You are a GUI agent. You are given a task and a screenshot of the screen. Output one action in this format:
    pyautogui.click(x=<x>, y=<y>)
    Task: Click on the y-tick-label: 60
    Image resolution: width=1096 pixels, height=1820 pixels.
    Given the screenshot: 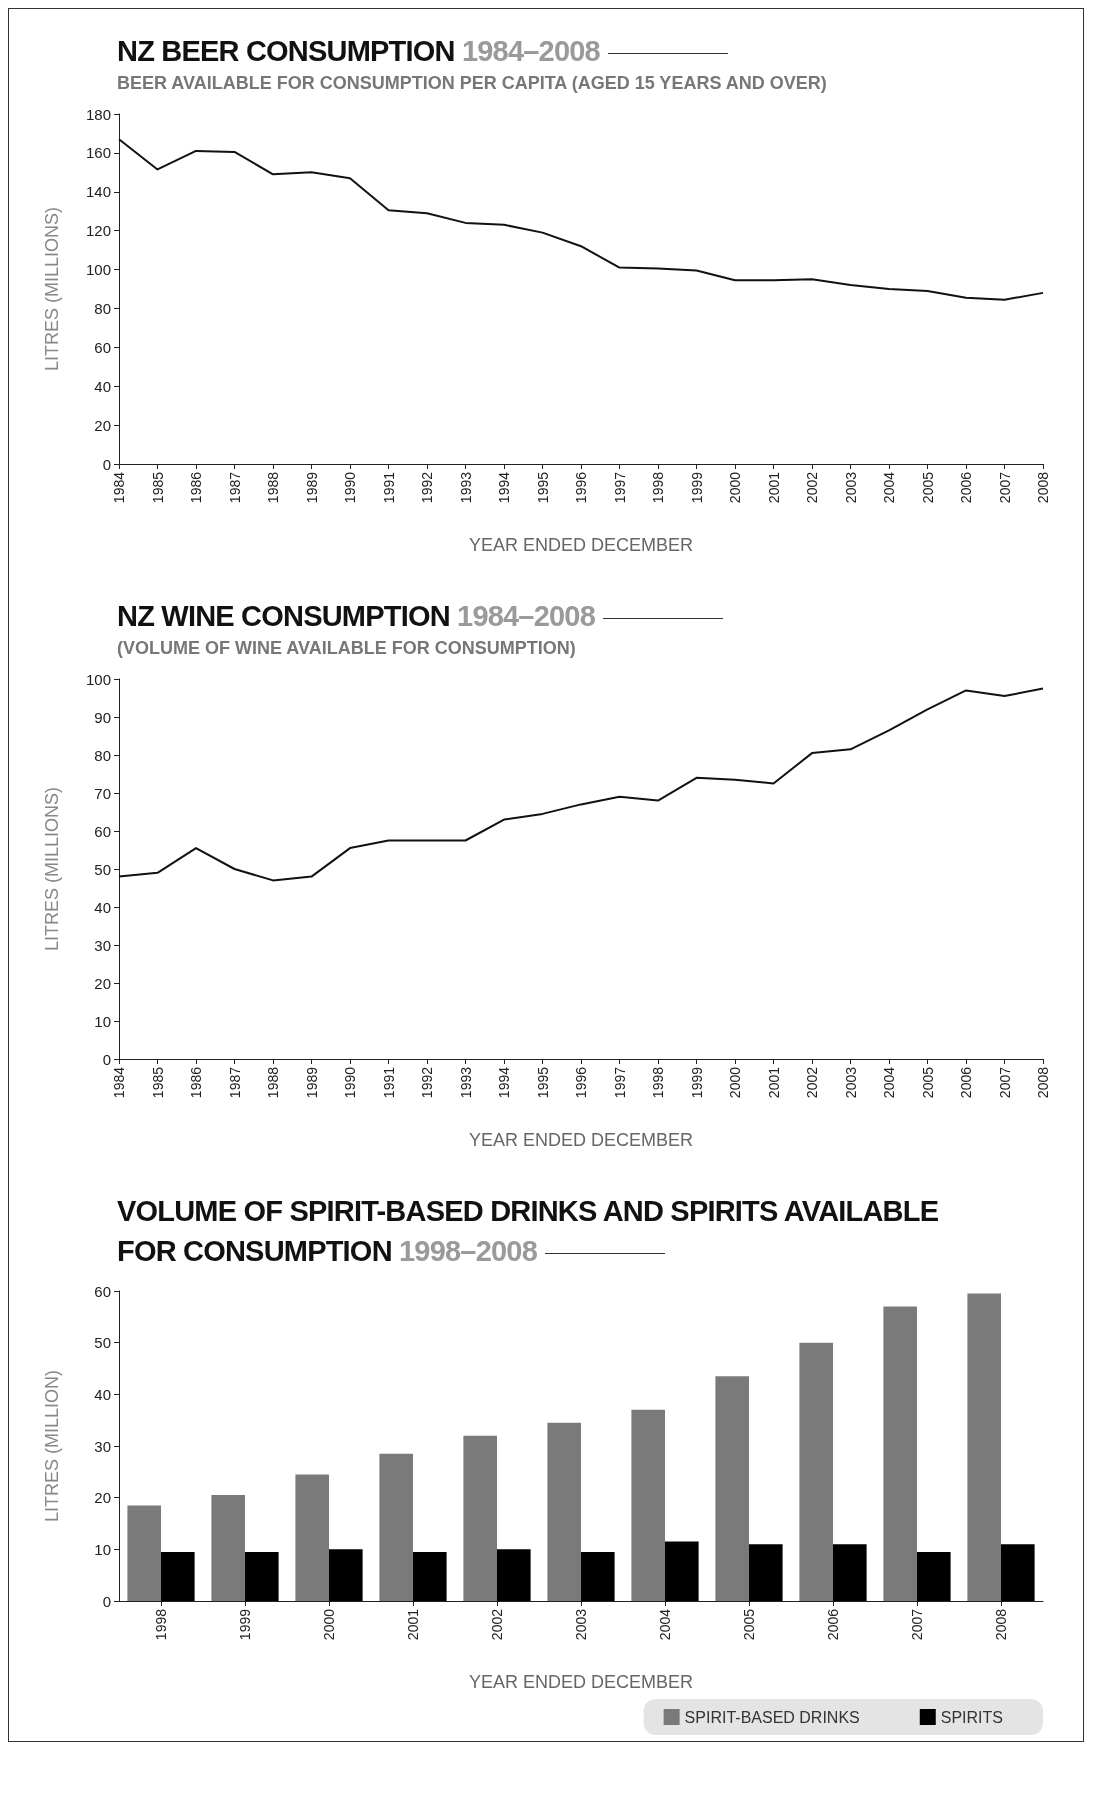 What is the action you would take?
    pyautogui.click(x=102, y=1291)
    